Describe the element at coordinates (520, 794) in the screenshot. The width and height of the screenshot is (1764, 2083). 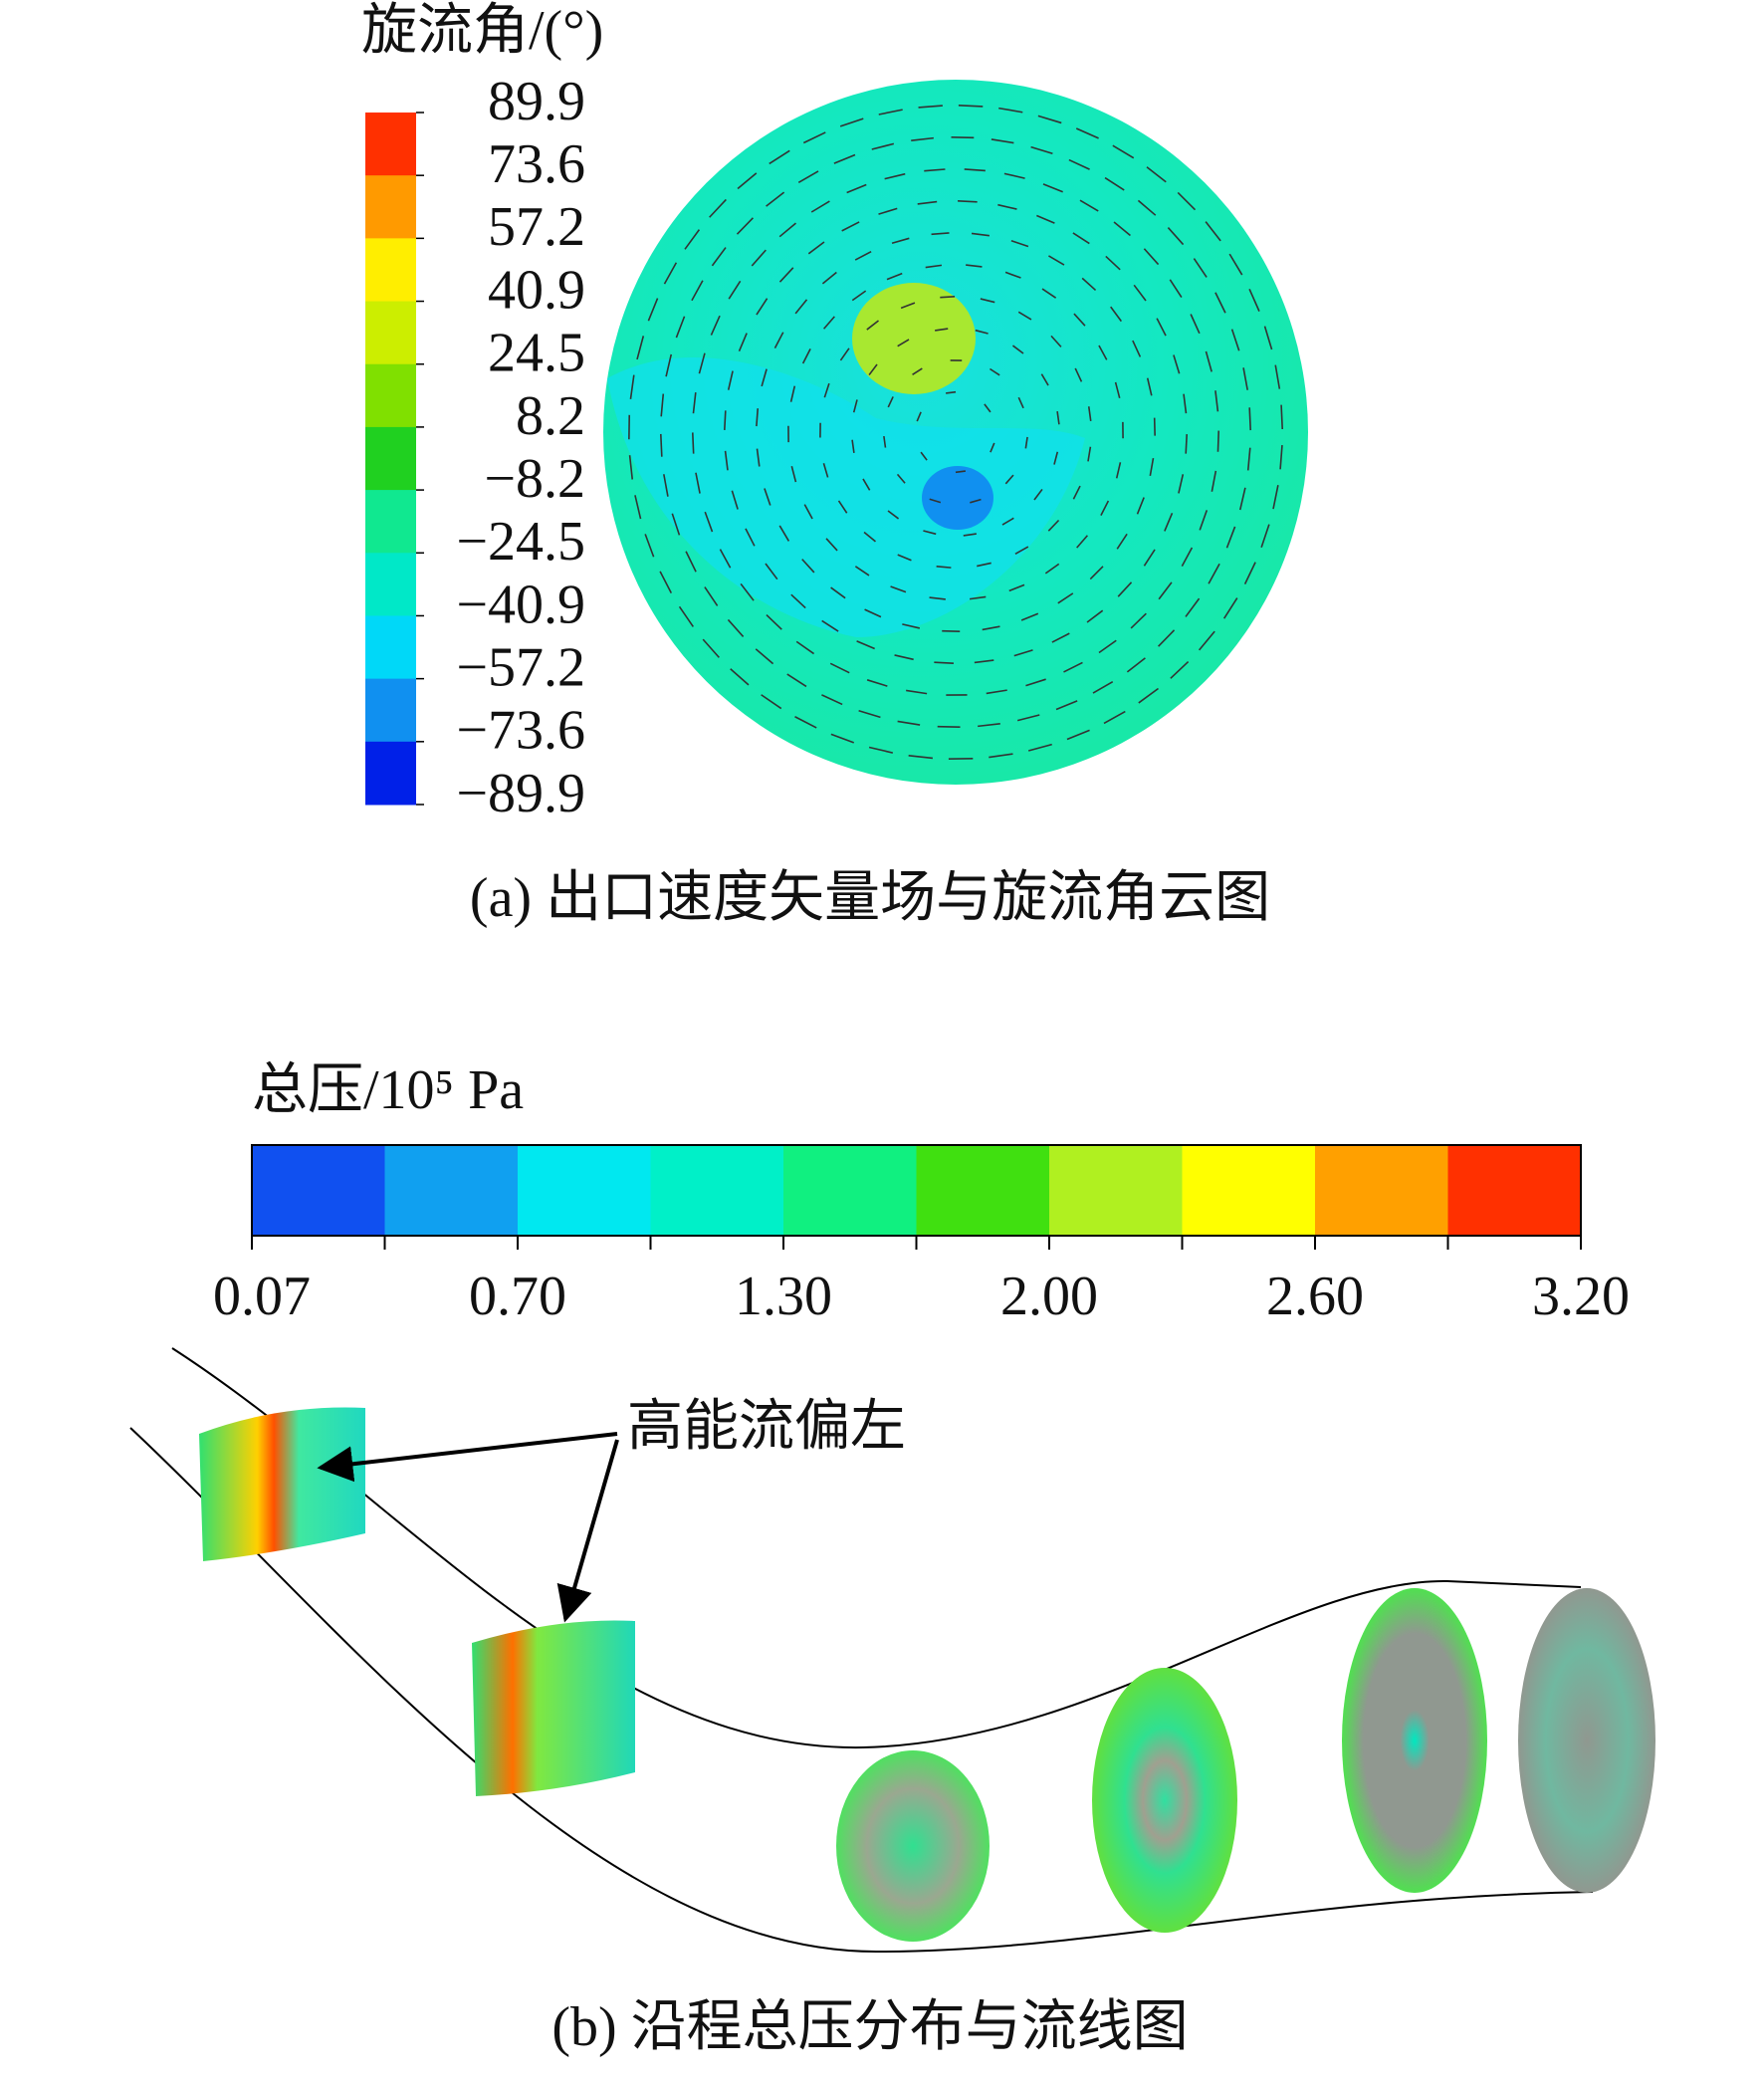
I see `tick-label: −89.9` at that location.